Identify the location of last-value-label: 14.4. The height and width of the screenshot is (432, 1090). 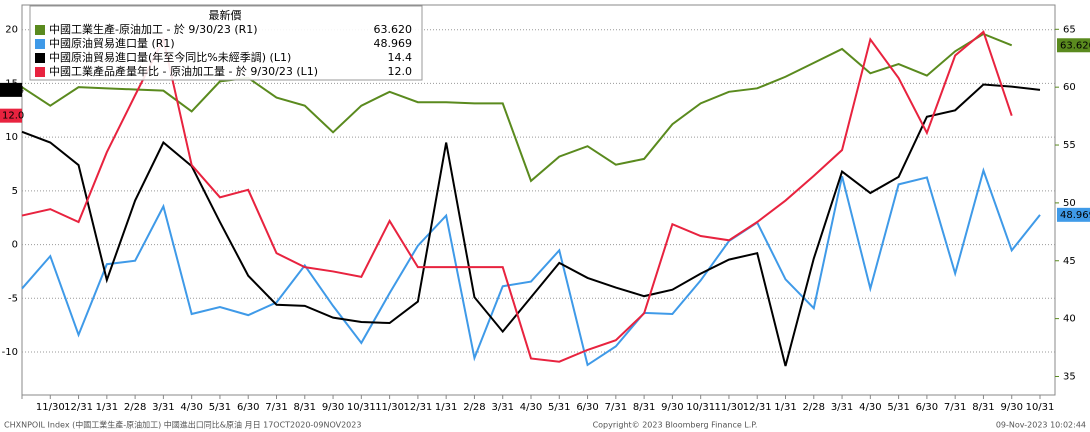
(13, 90).